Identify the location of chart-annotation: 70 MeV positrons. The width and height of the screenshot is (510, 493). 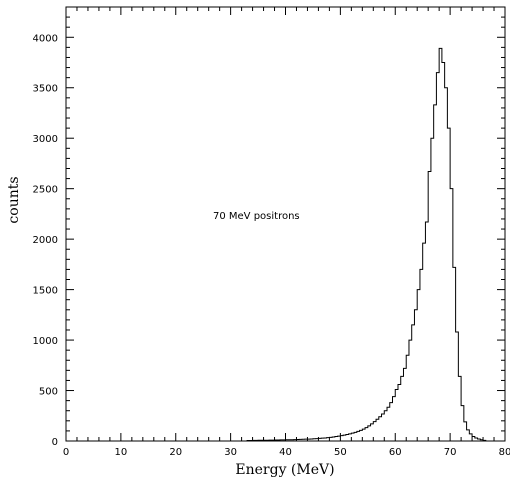
(256, 216).